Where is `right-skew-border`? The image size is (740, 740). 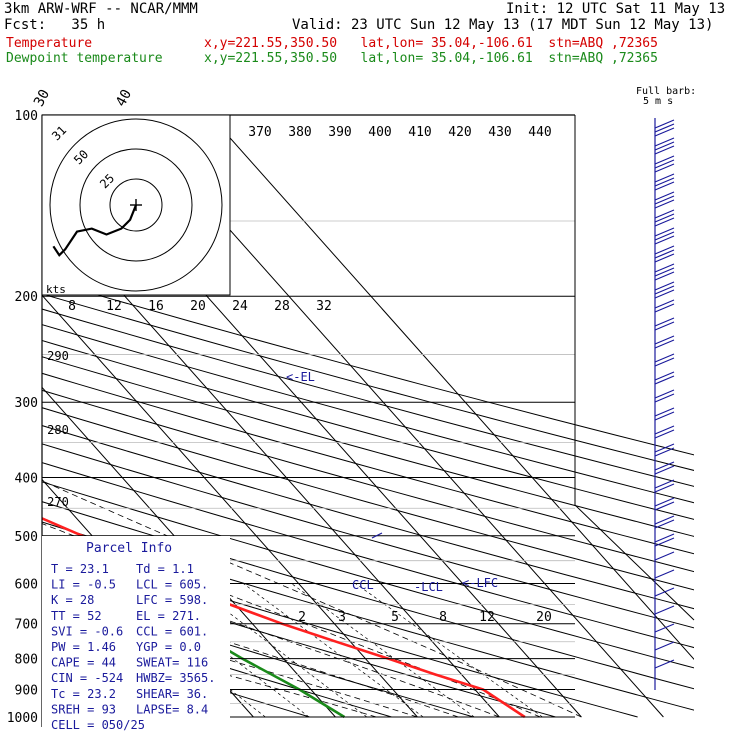 right-skew-border is located at coordinates (634, 562).